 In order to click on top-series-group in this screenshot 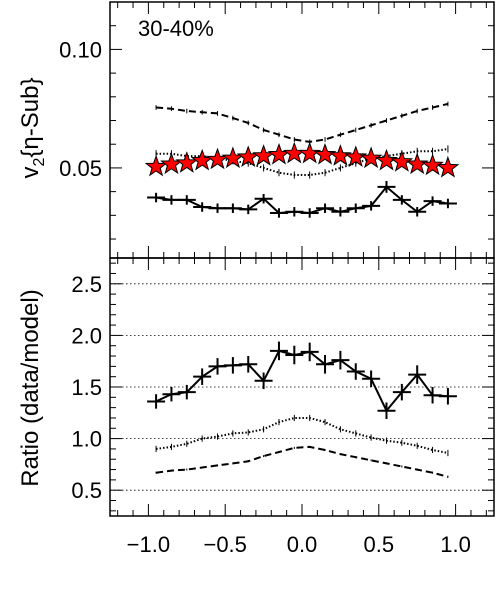, I will do `click(302, 159)`.